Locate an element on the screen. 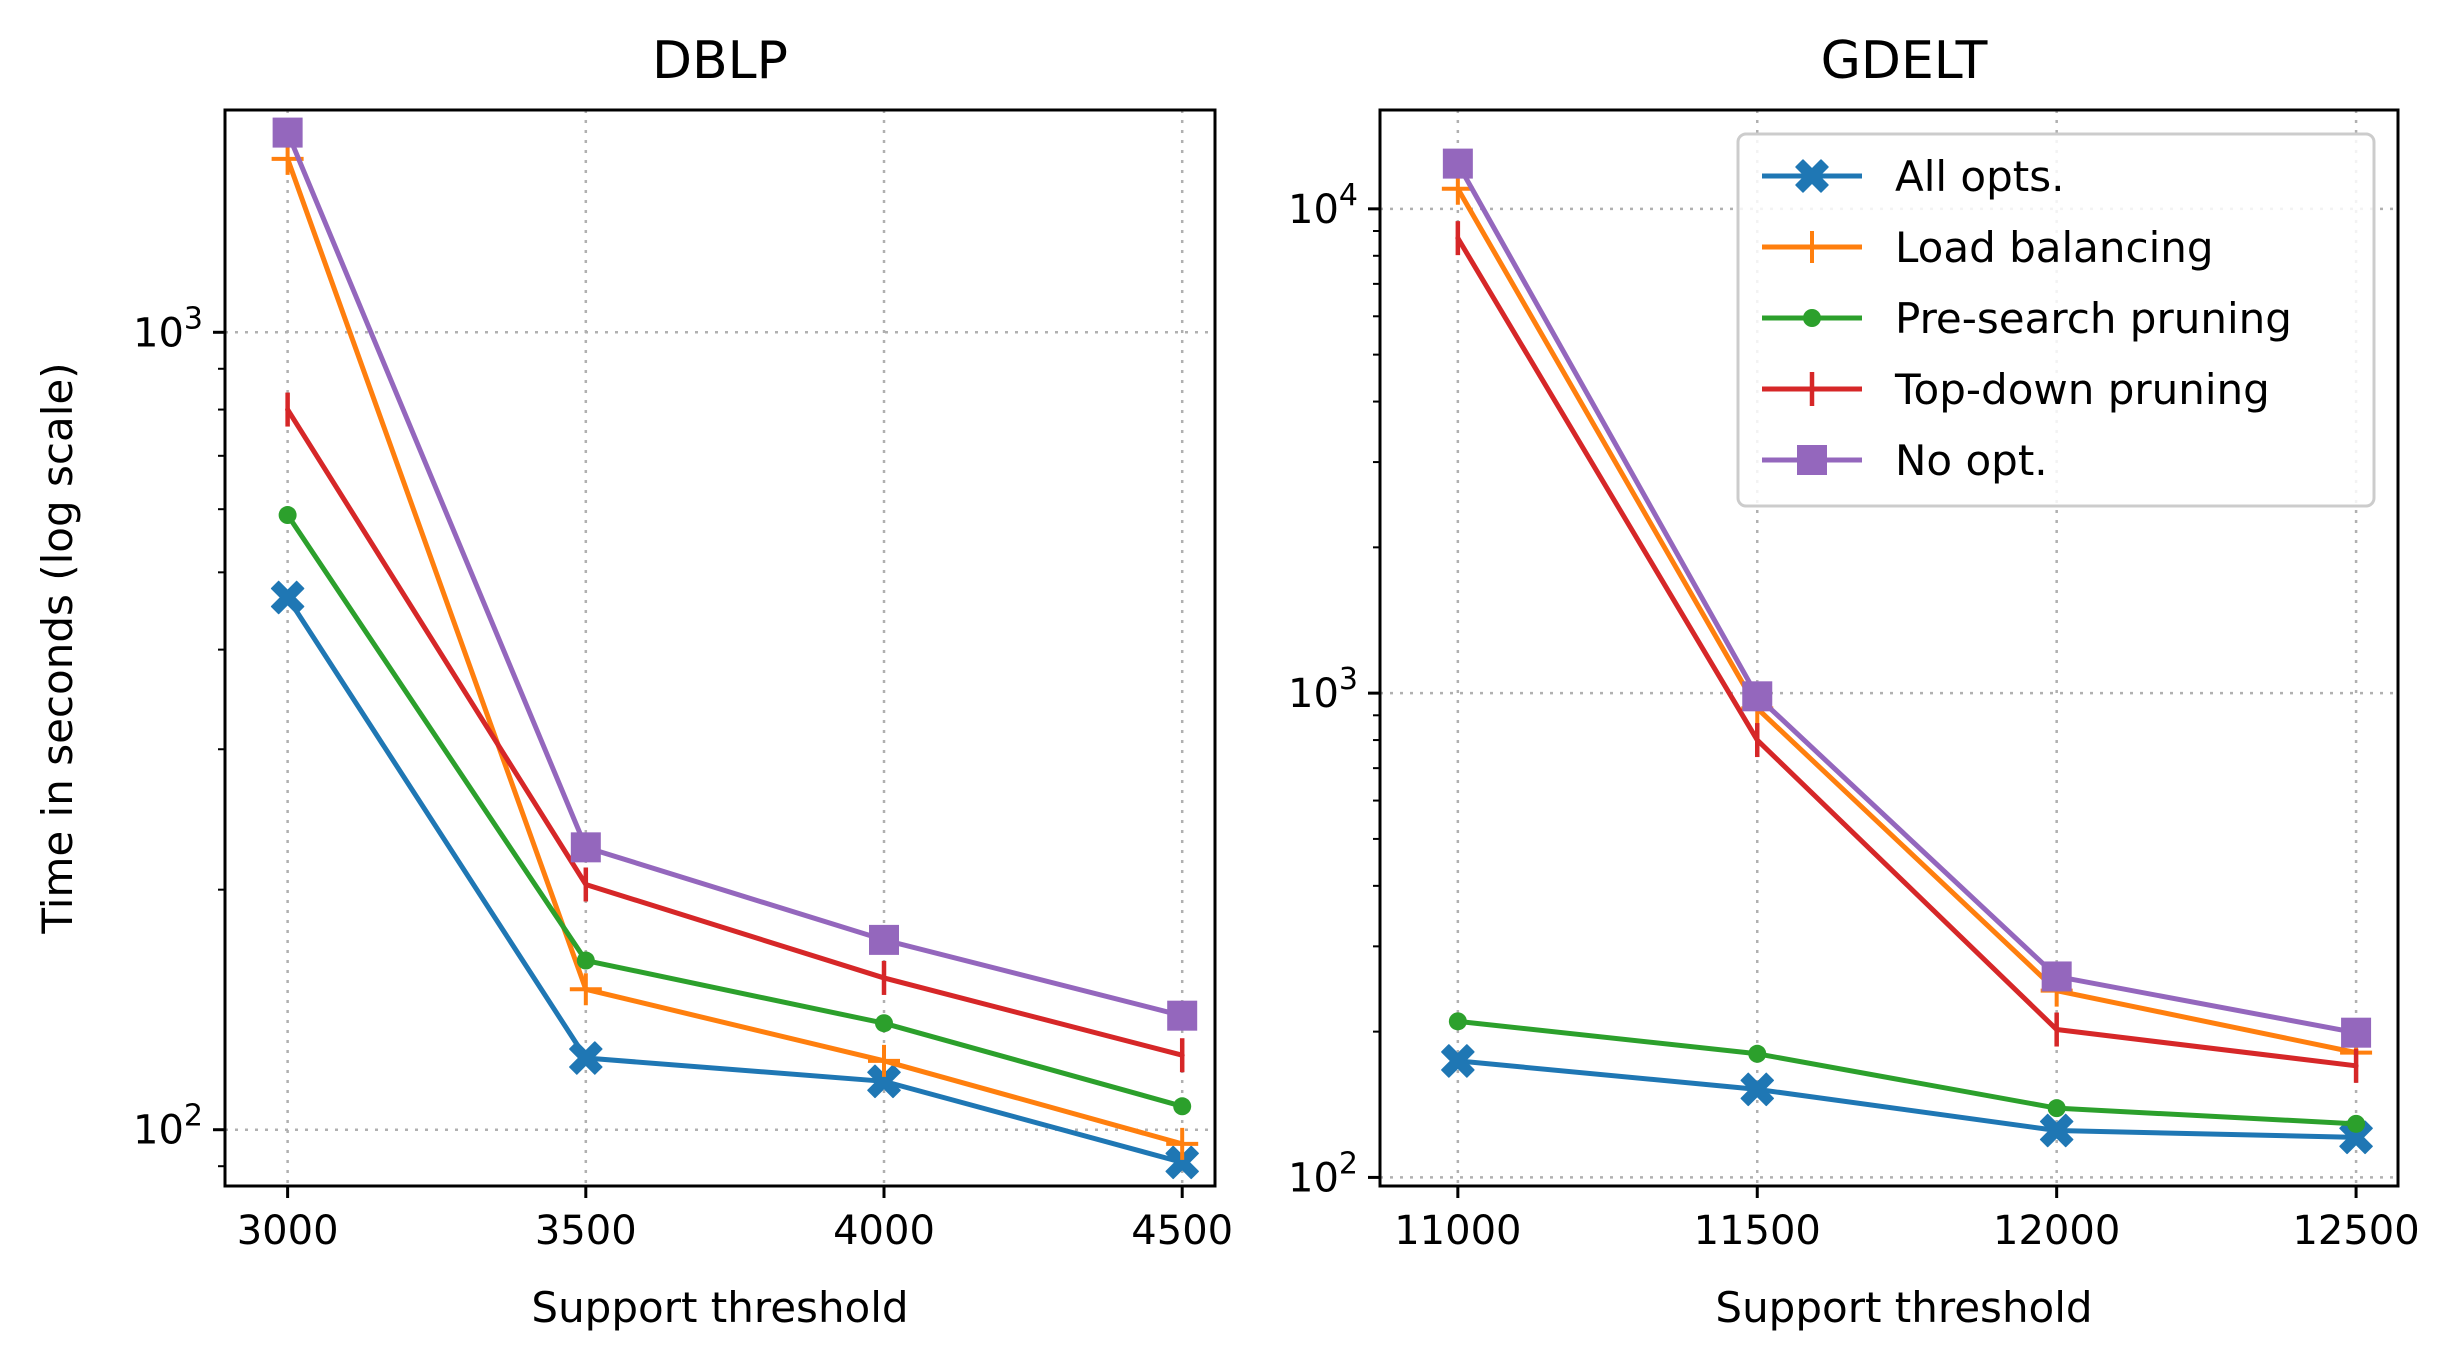 This screenshot has width=2455, height=1364. y-axis-label: Time in seconds (log scale) is located at coordinates (57, 648).